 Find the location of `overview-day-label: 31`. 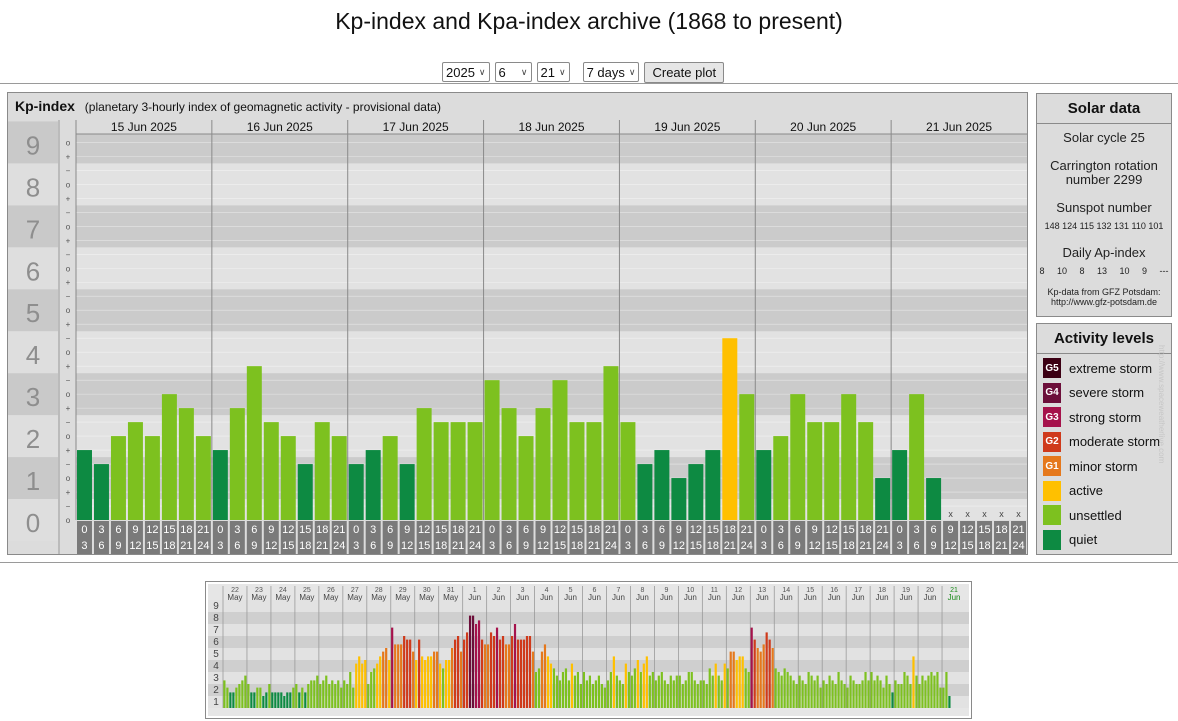

overview-day-label: 31 is located at coordinates (451, 590).